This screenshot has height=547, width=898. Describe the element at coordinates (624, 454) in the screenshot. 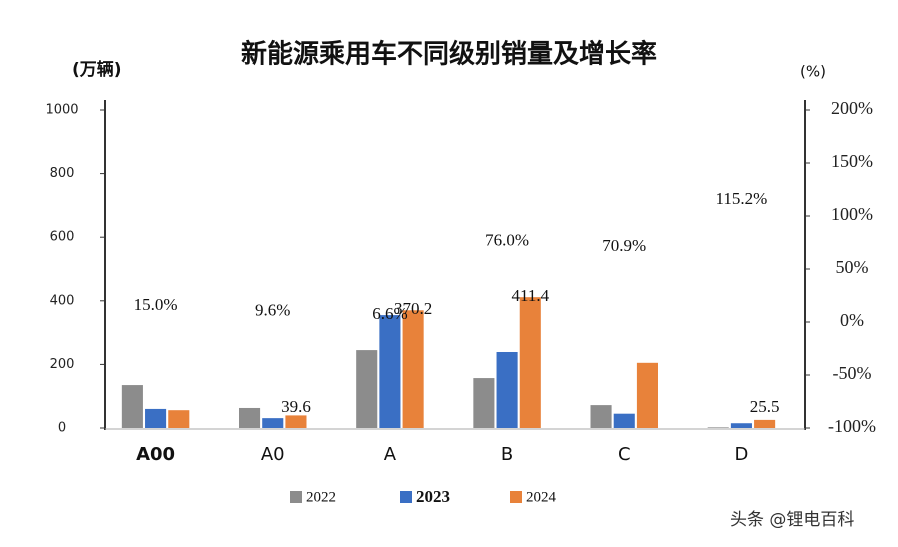

I see `x-tick-label: C` at that location.